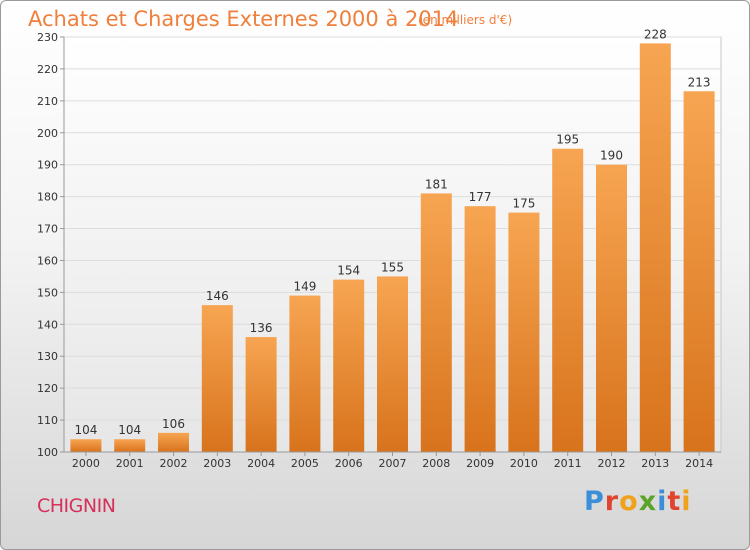 The width and height of the screenshot is (750, 550). What do you see at coordinates (523, 204) in the screenshot?
I see `data-label-2010: 175` at bounding box center [523, 204].